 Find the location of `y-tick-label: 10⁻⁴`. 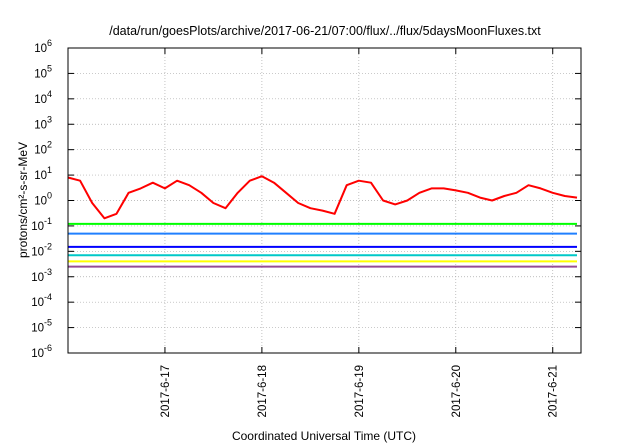

y-tick-label: 10⁻⁴ is located at coordinates (41, 300).